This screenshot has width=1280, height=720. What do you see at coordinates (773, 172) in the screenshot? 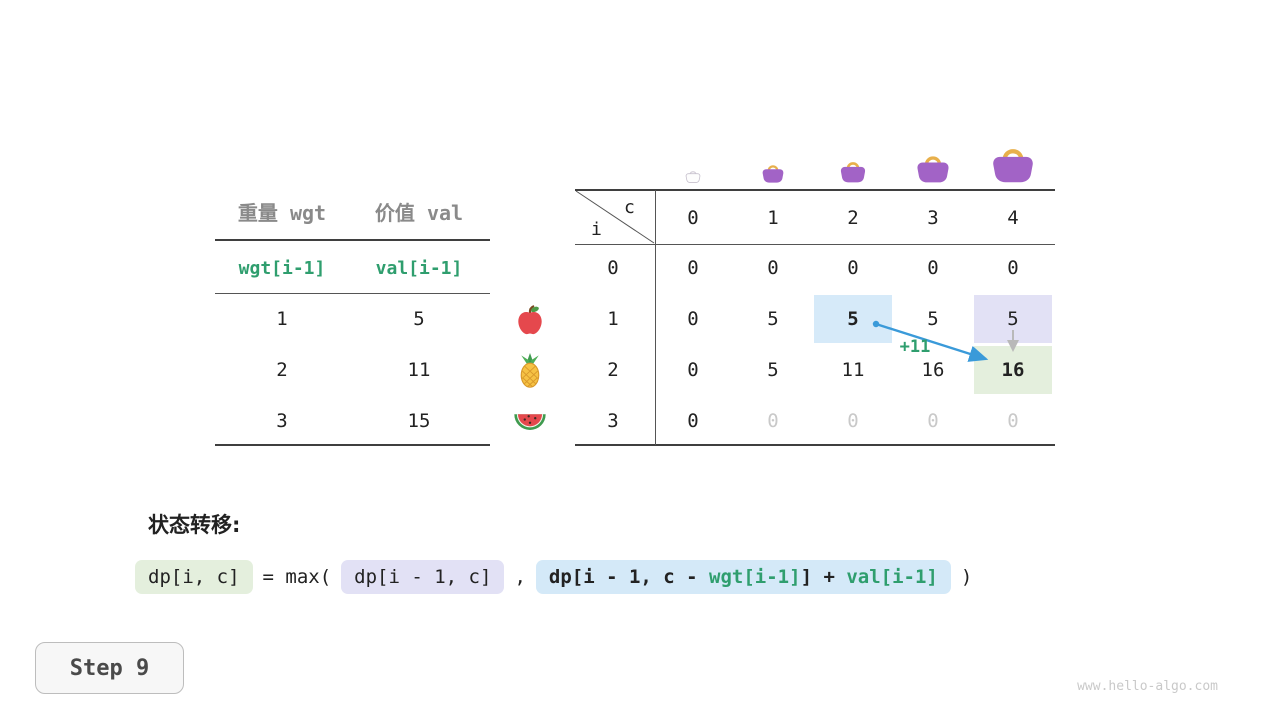
I see `handbag-small-icon` at bounding box center [773, 172].